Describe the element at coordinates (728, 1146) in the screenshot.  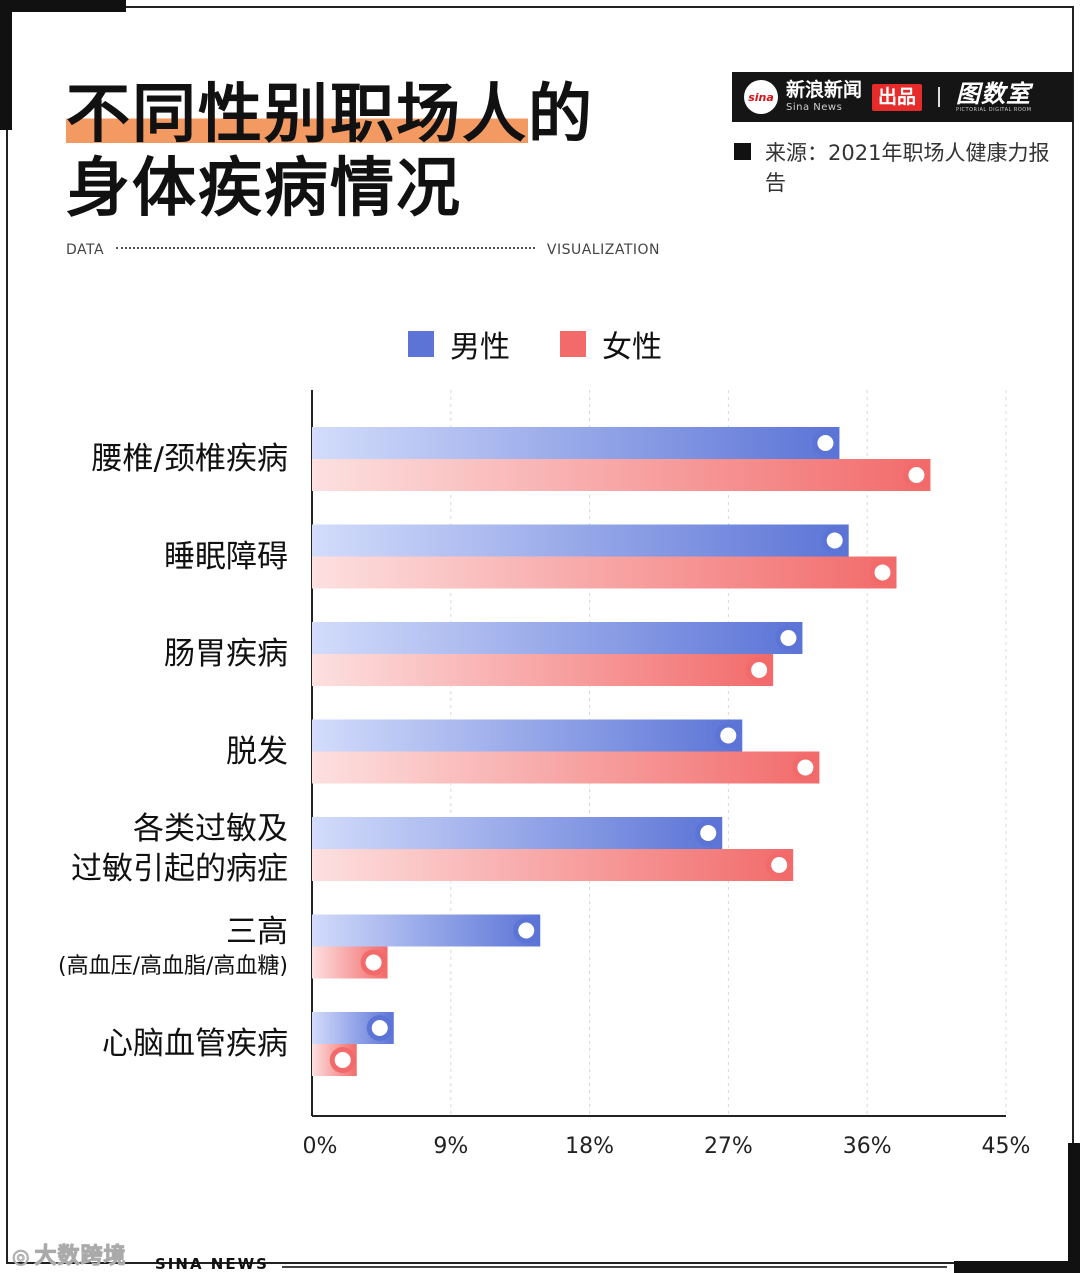
I see `x-tick-label: 27%` at that location.